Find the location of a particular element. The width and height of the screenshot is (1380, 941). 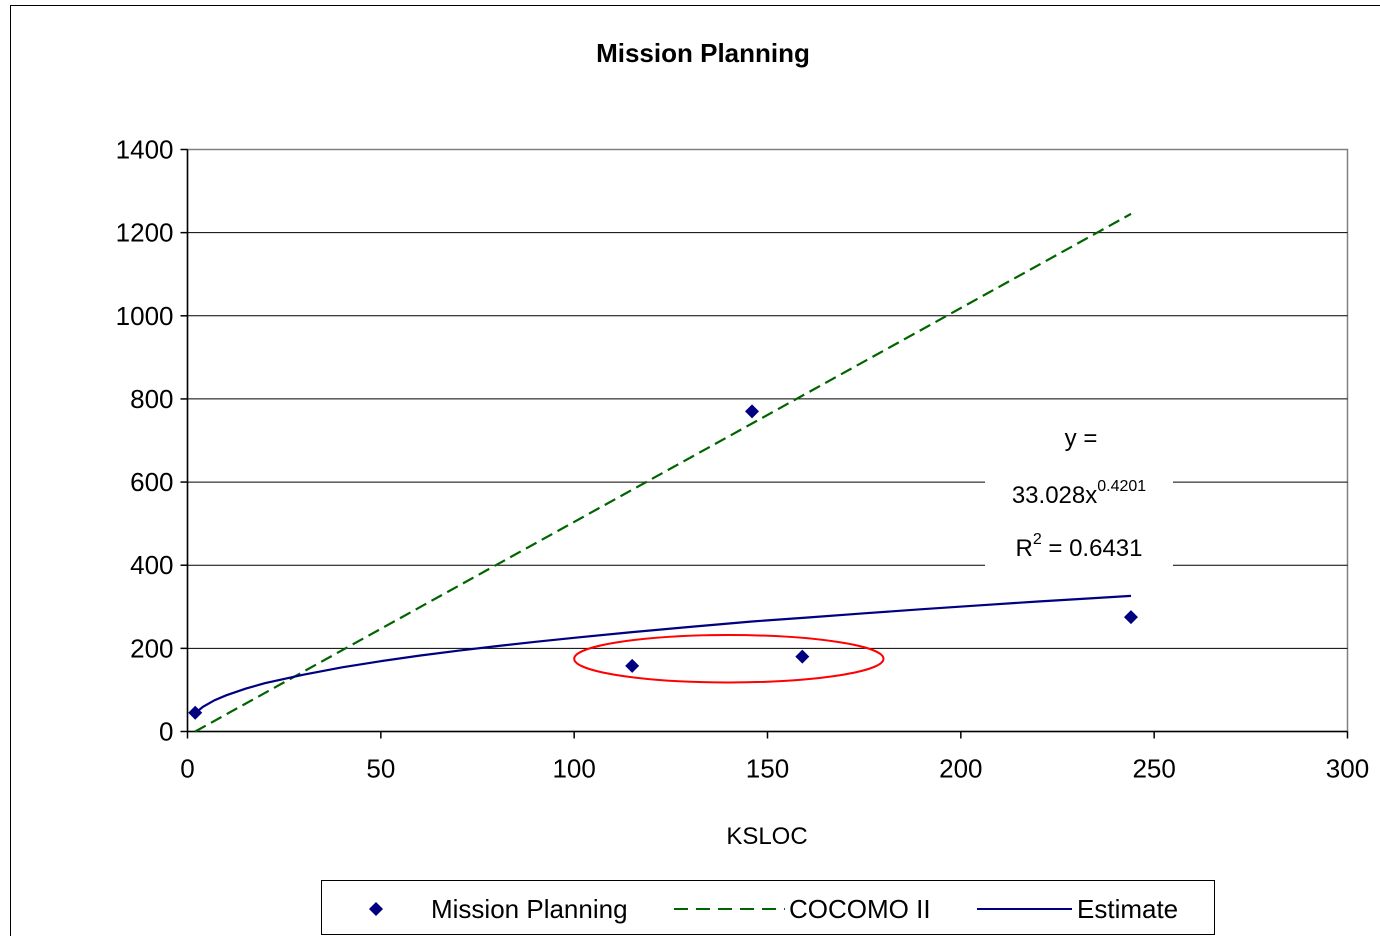

legend: Mission Planning COCOMO II Estimate is located at coordinates (768, 908).